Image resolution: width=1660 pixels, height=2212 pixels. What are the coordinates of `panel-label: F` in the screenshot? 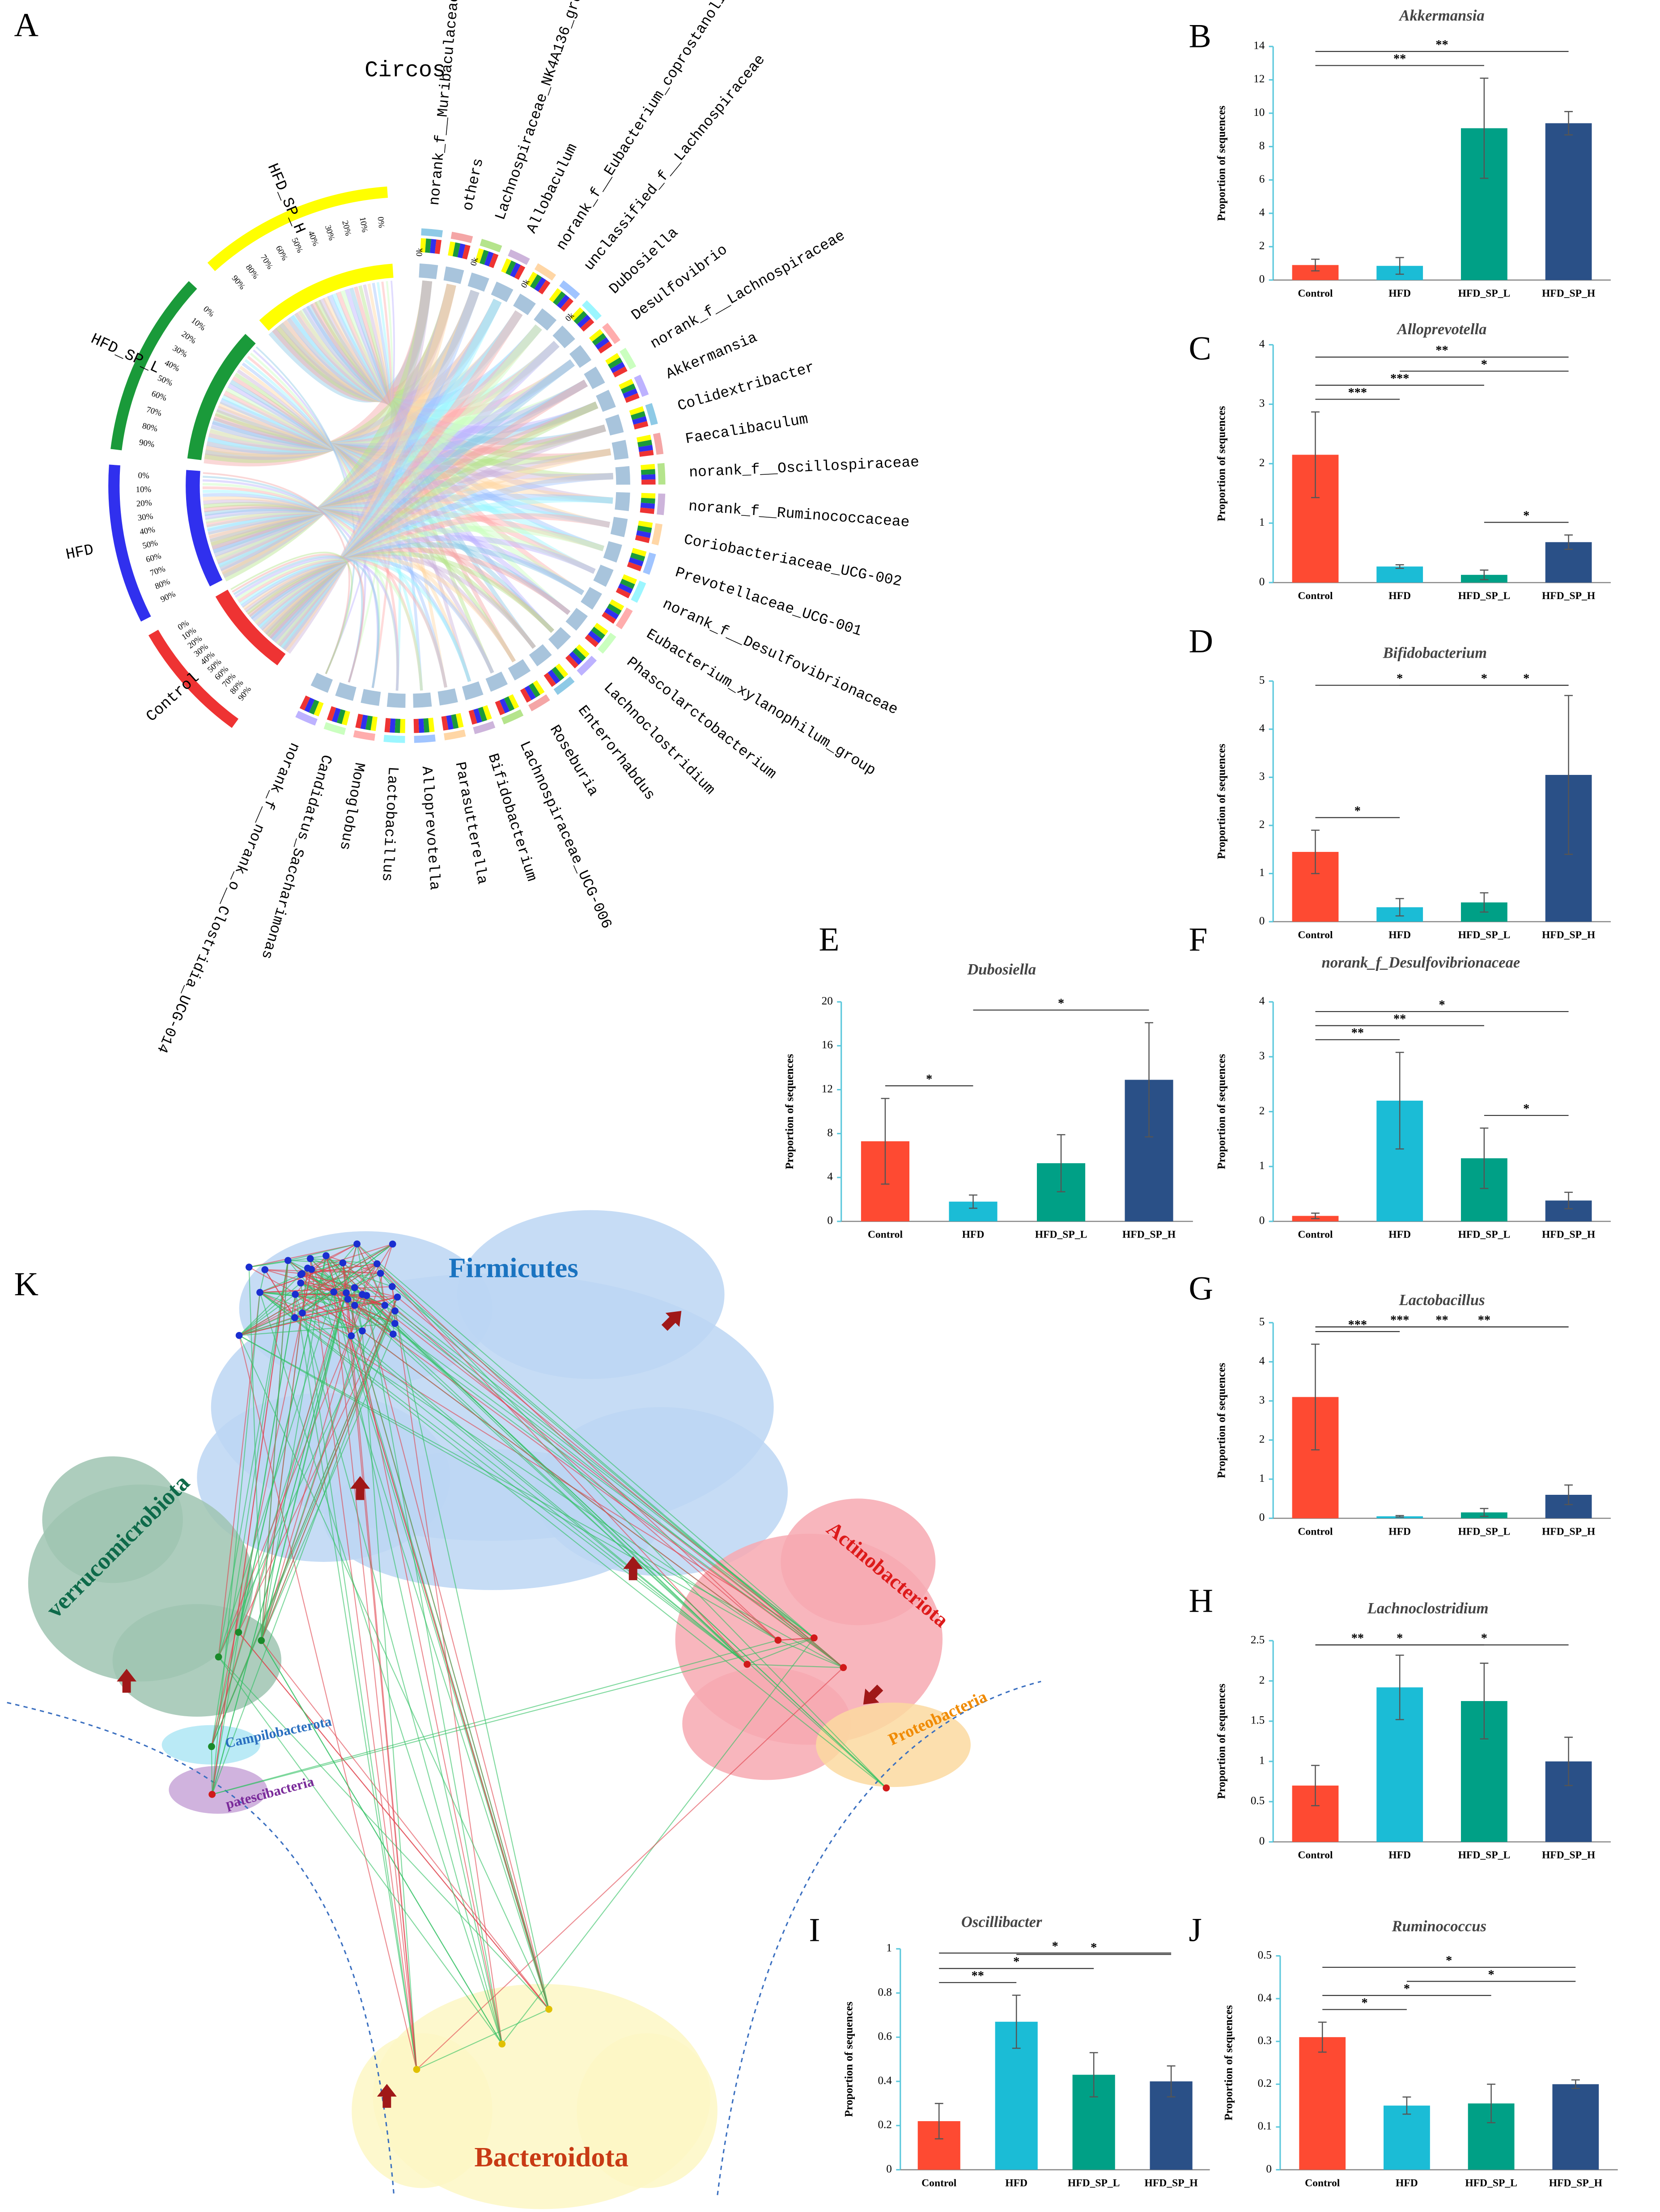 It's located at (1198, 940).